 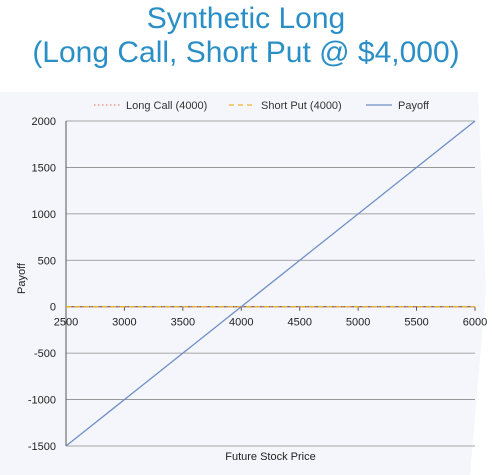 What do you see at coordinates (299, 323) in the screenshot?
I see `x-tick-label: 4500` at bounding box center [299, 323].